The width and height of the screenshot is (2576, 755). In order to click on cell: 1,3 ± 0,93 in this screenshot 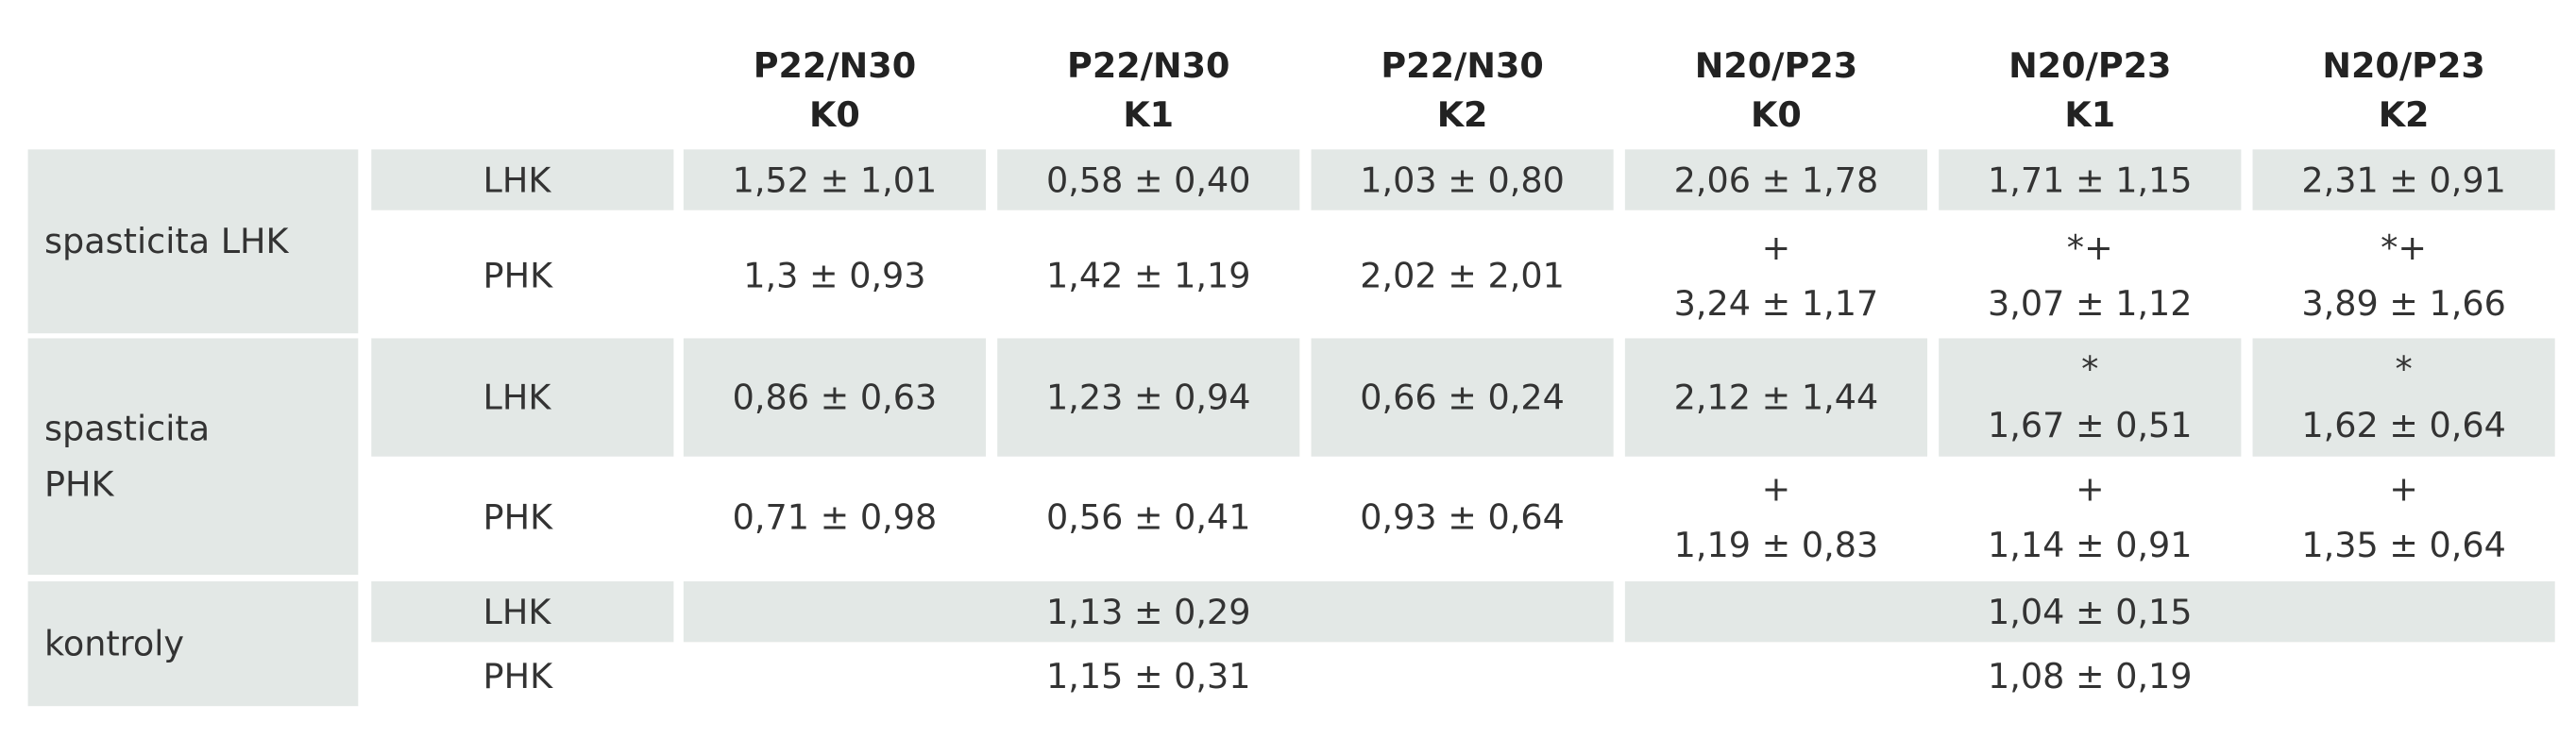, I will do `click(835, 275)`.